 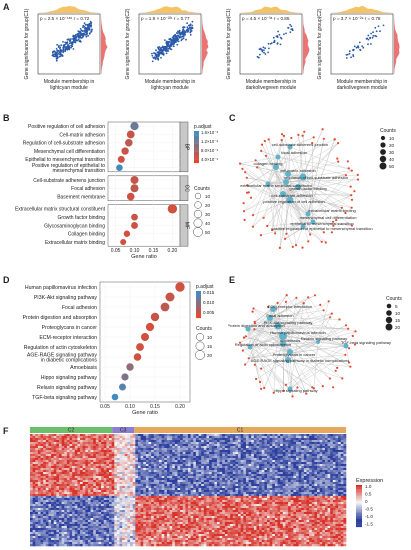 What do you see at coordinates (397, 44) in the screenshot?
I see `right-density` at bounding box center [397, 44].